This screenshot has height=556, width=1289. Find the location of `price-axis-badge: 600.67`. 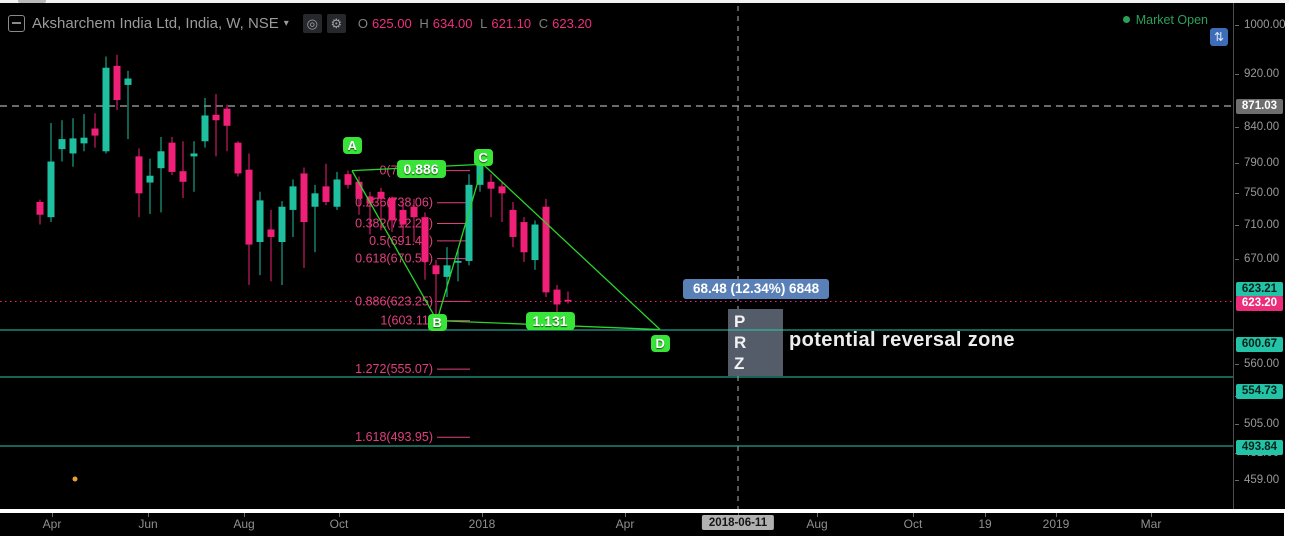

price-axis-badge: 600.67 is located at coordinates (1259, 344).